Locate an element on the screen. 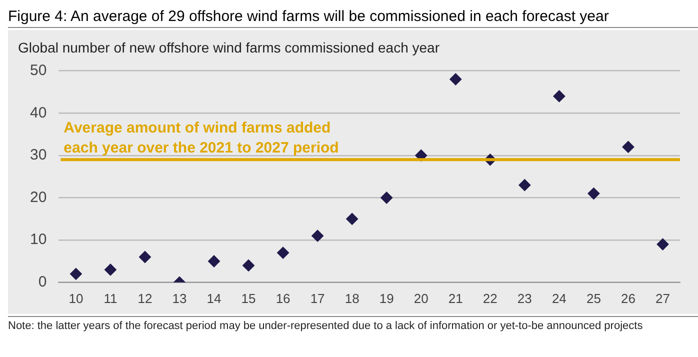 The width and height of the screenshot is (698, 357). y-tick-label: 10 is located at coordinates (38, 239).